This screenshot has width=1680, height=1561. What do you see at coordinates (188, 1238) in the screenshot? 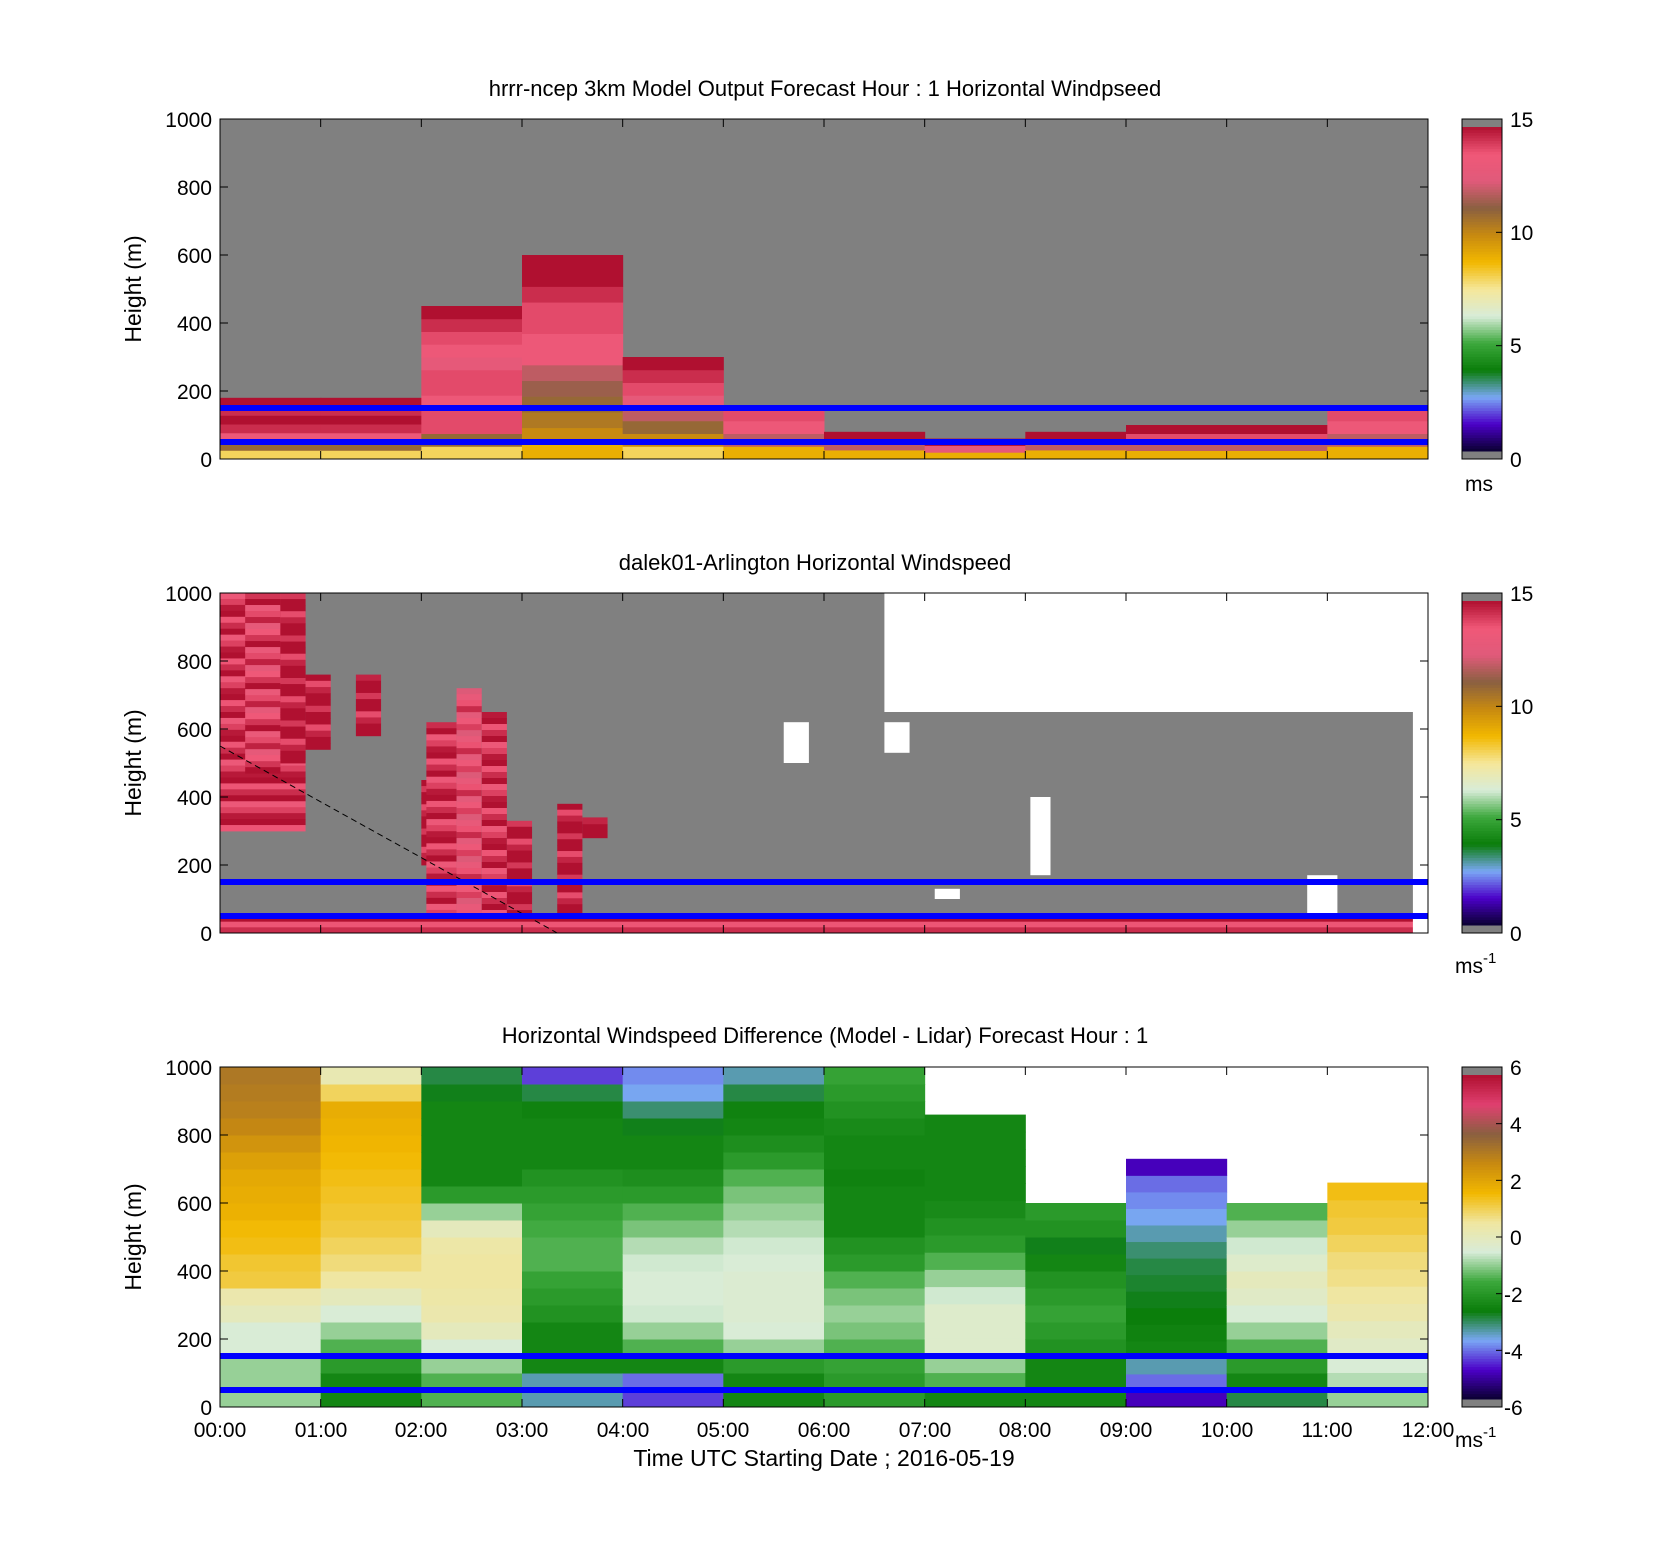
I see `panel-3-y-ticks: 0 200 400 600 800 1000` at bounding box center [188, 1238].